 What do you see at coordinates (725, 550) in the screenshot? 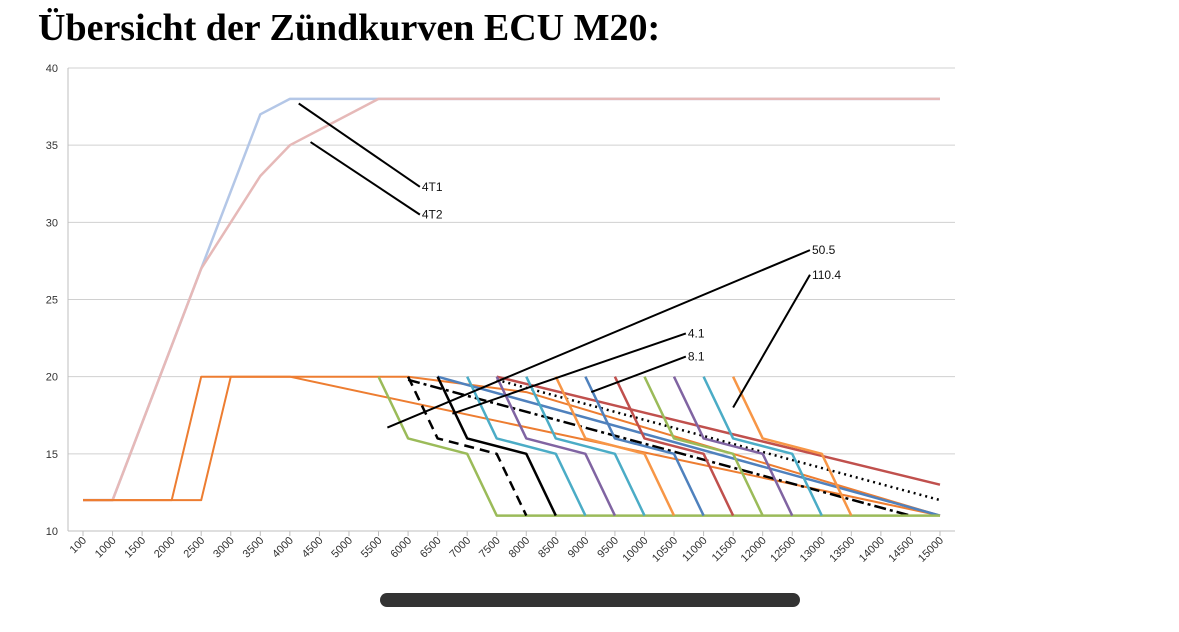
I see `x-tick-label: 11500` at bounding box center [725, 550].